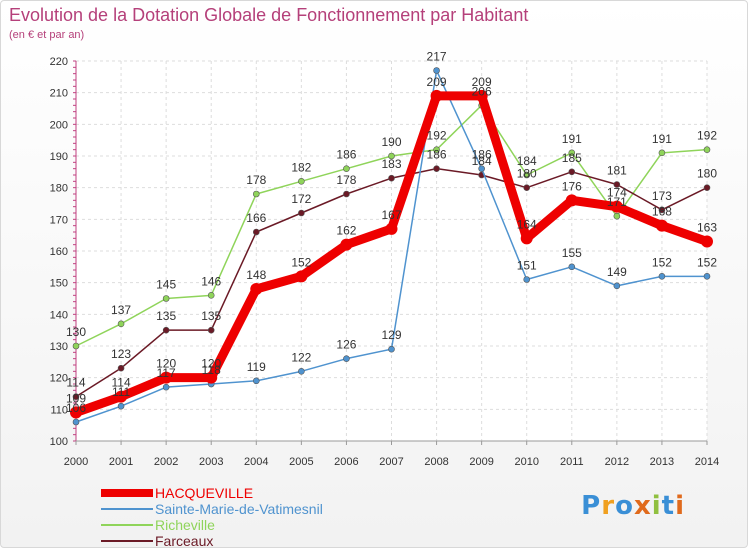 The width and height of the screenshot is (750, 550). Describe the element at coordinates (266, 493) in the screenshot. I see `legend-item-hacqueville: HACQUEVILLE` at that location.